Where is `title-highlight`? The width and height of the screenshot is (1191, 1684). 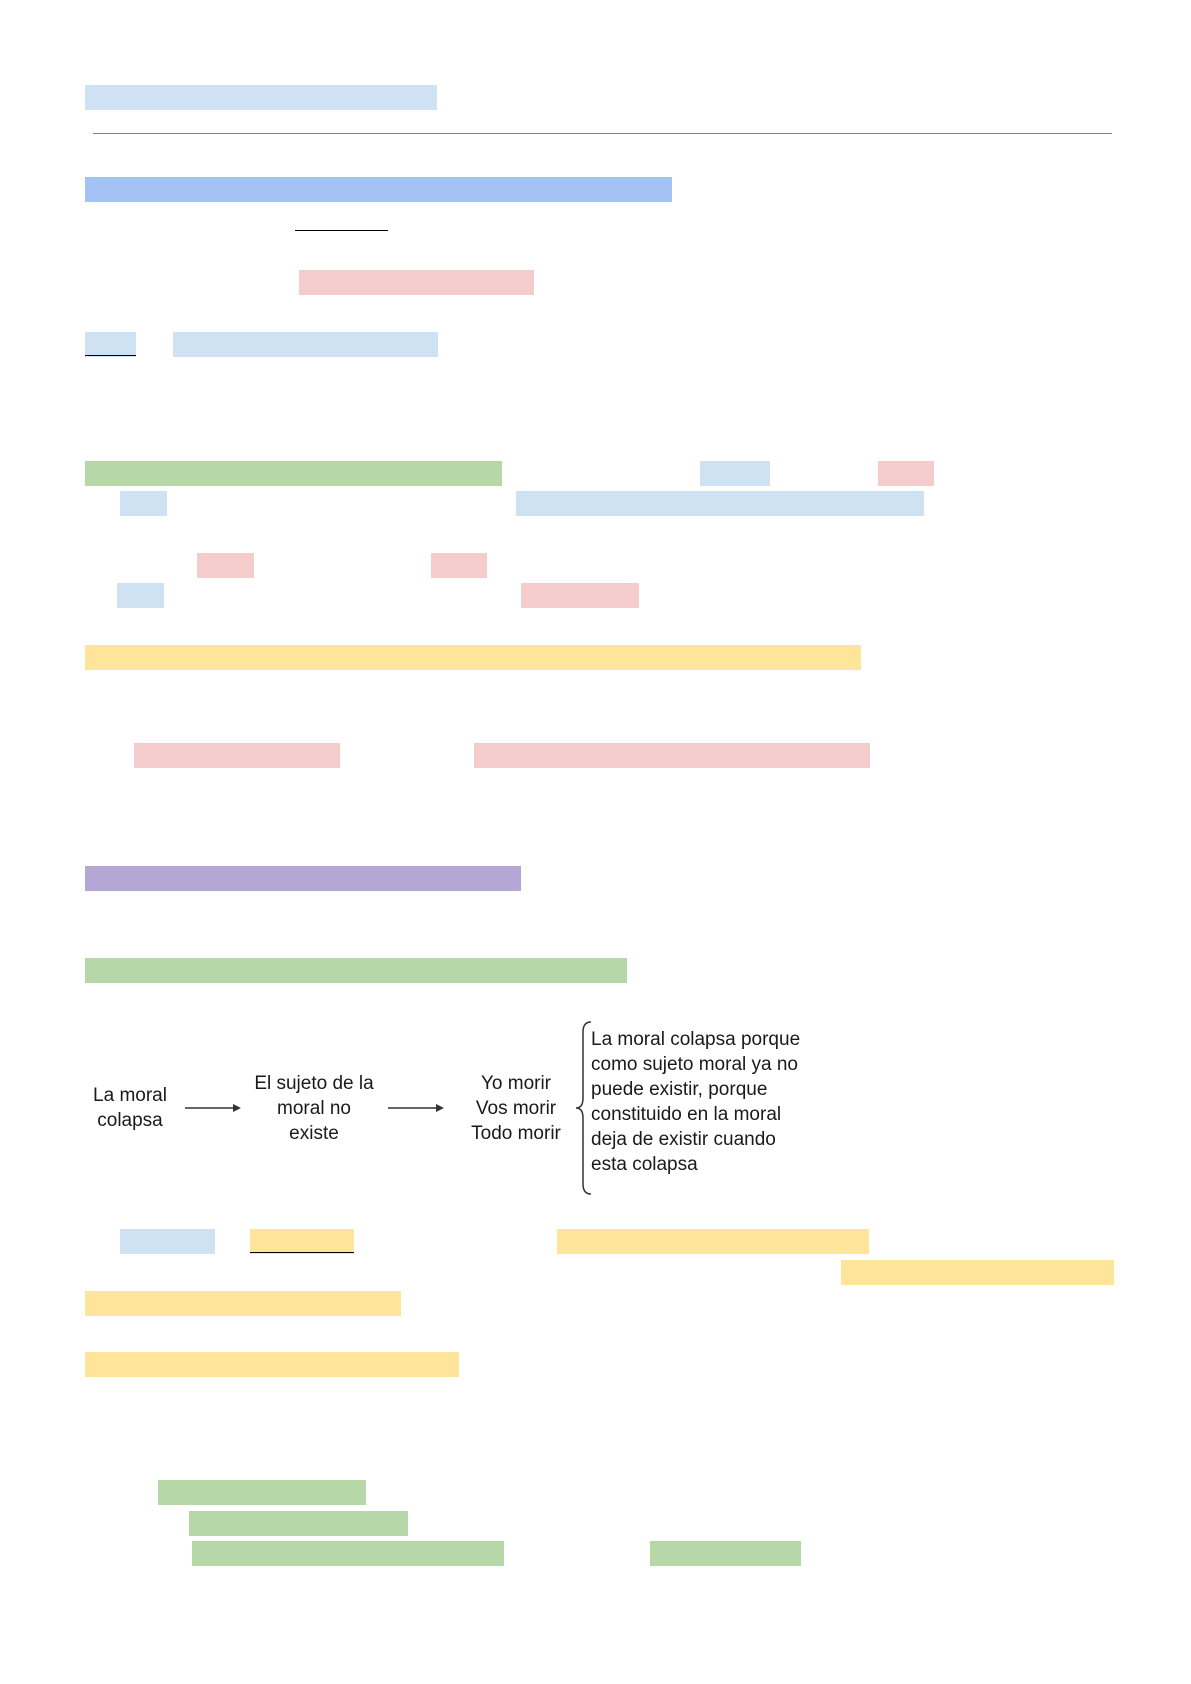 title-highlight is located at coordinates (261, 97).